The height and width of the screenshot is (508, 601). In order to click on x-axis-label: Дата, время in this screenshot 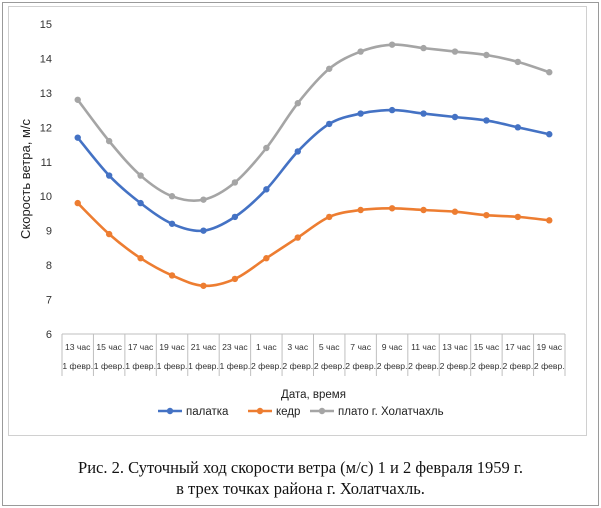, I will do `click(313, 395)`.